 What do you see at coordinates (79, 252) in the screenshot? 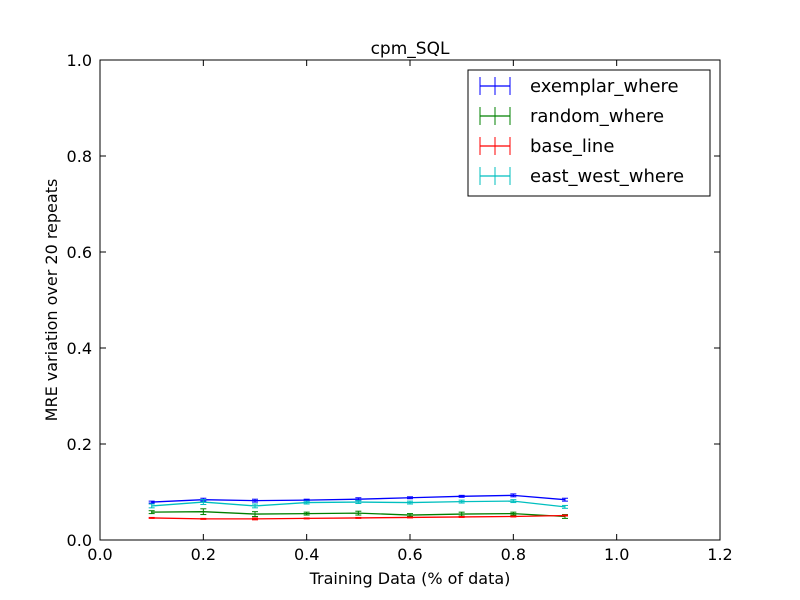
I see `y-tick-label: 0.6` at bounding box center [79, 252].